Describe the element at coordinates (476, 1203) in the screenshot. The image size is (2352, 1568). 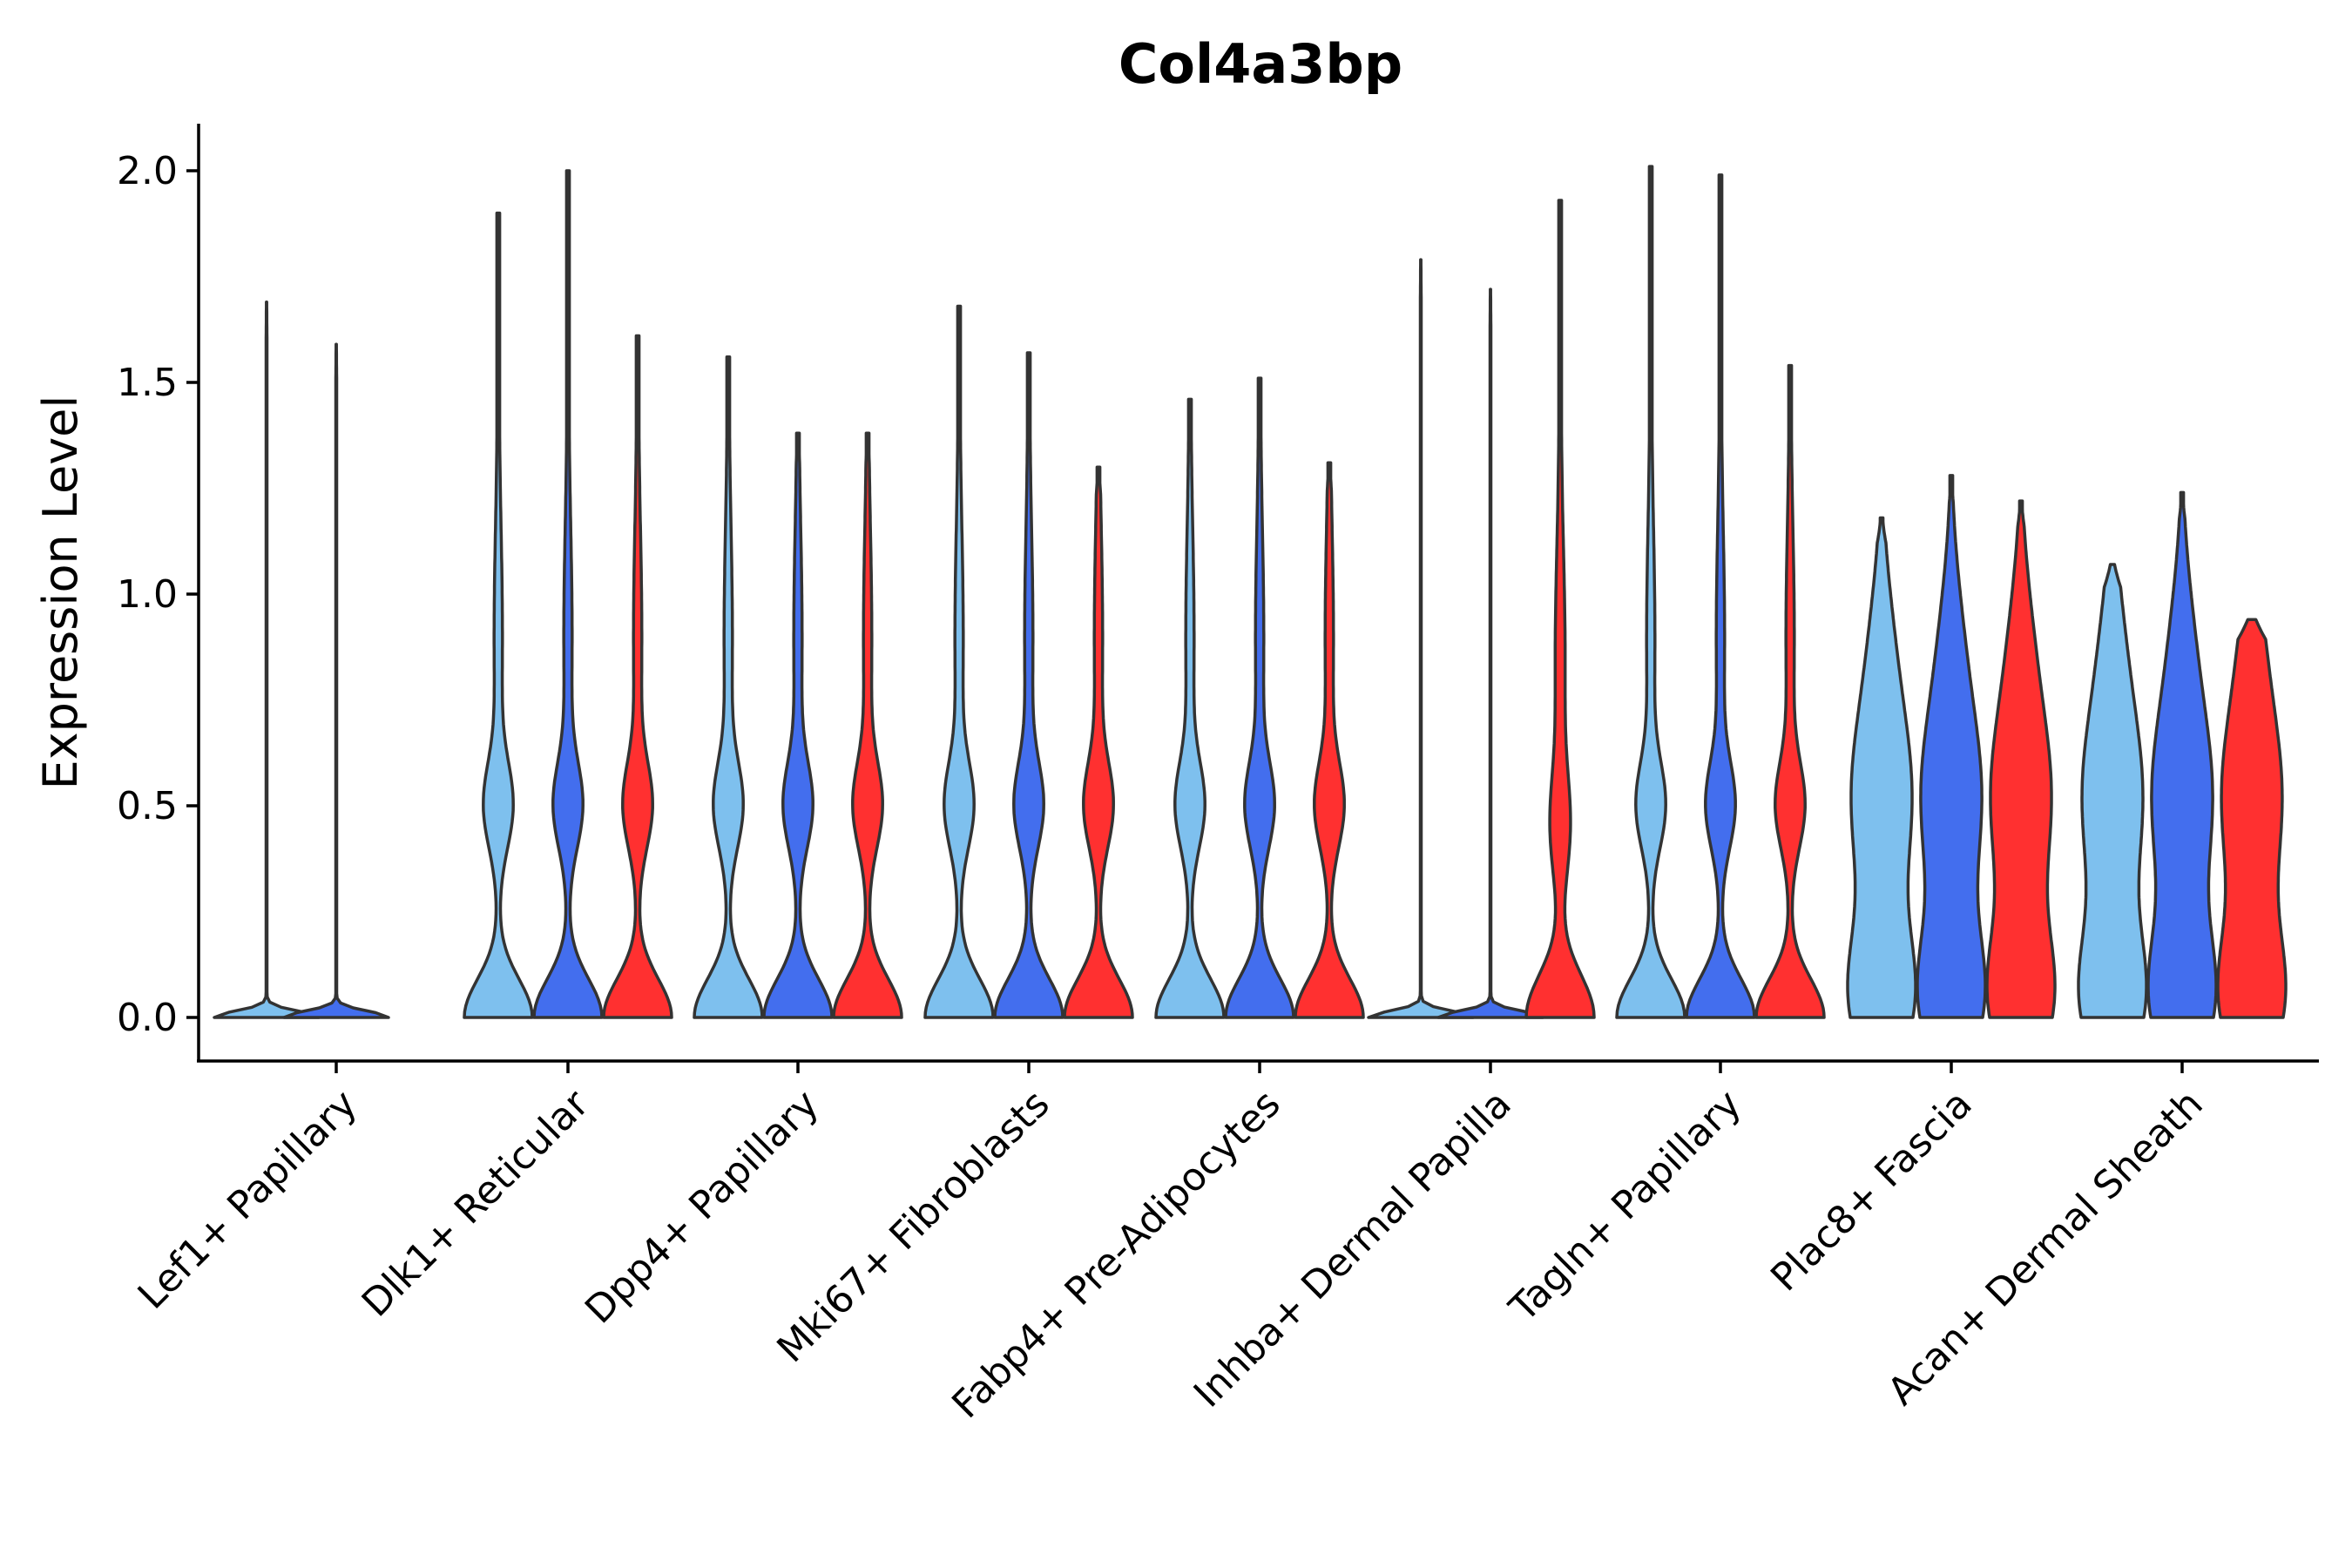
I see `x-tick-label: Dlk1+ Reticular` at that location.